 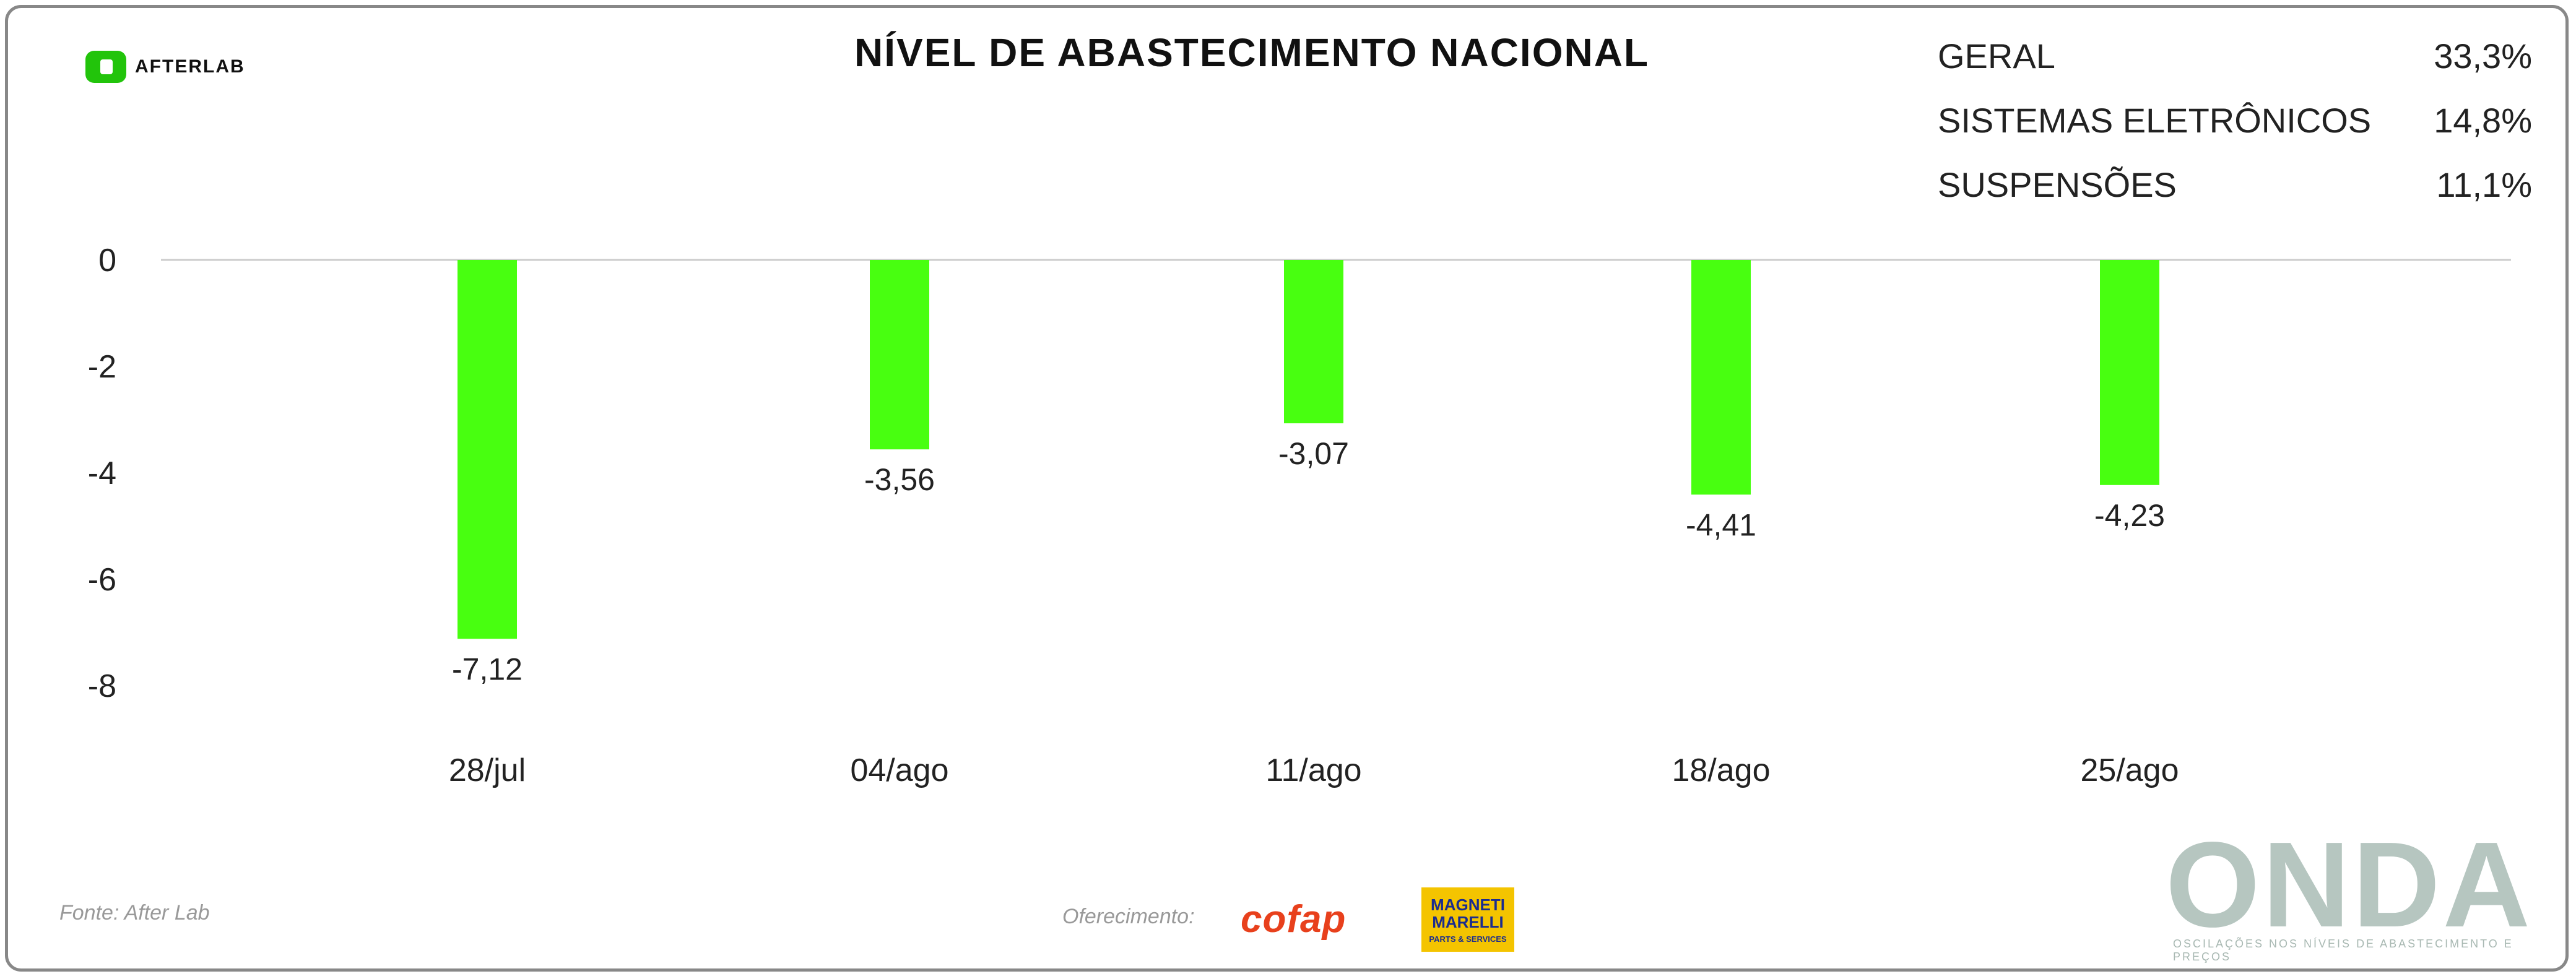 I want to click on y-tick-label: -6, so click(x=102, y=580).